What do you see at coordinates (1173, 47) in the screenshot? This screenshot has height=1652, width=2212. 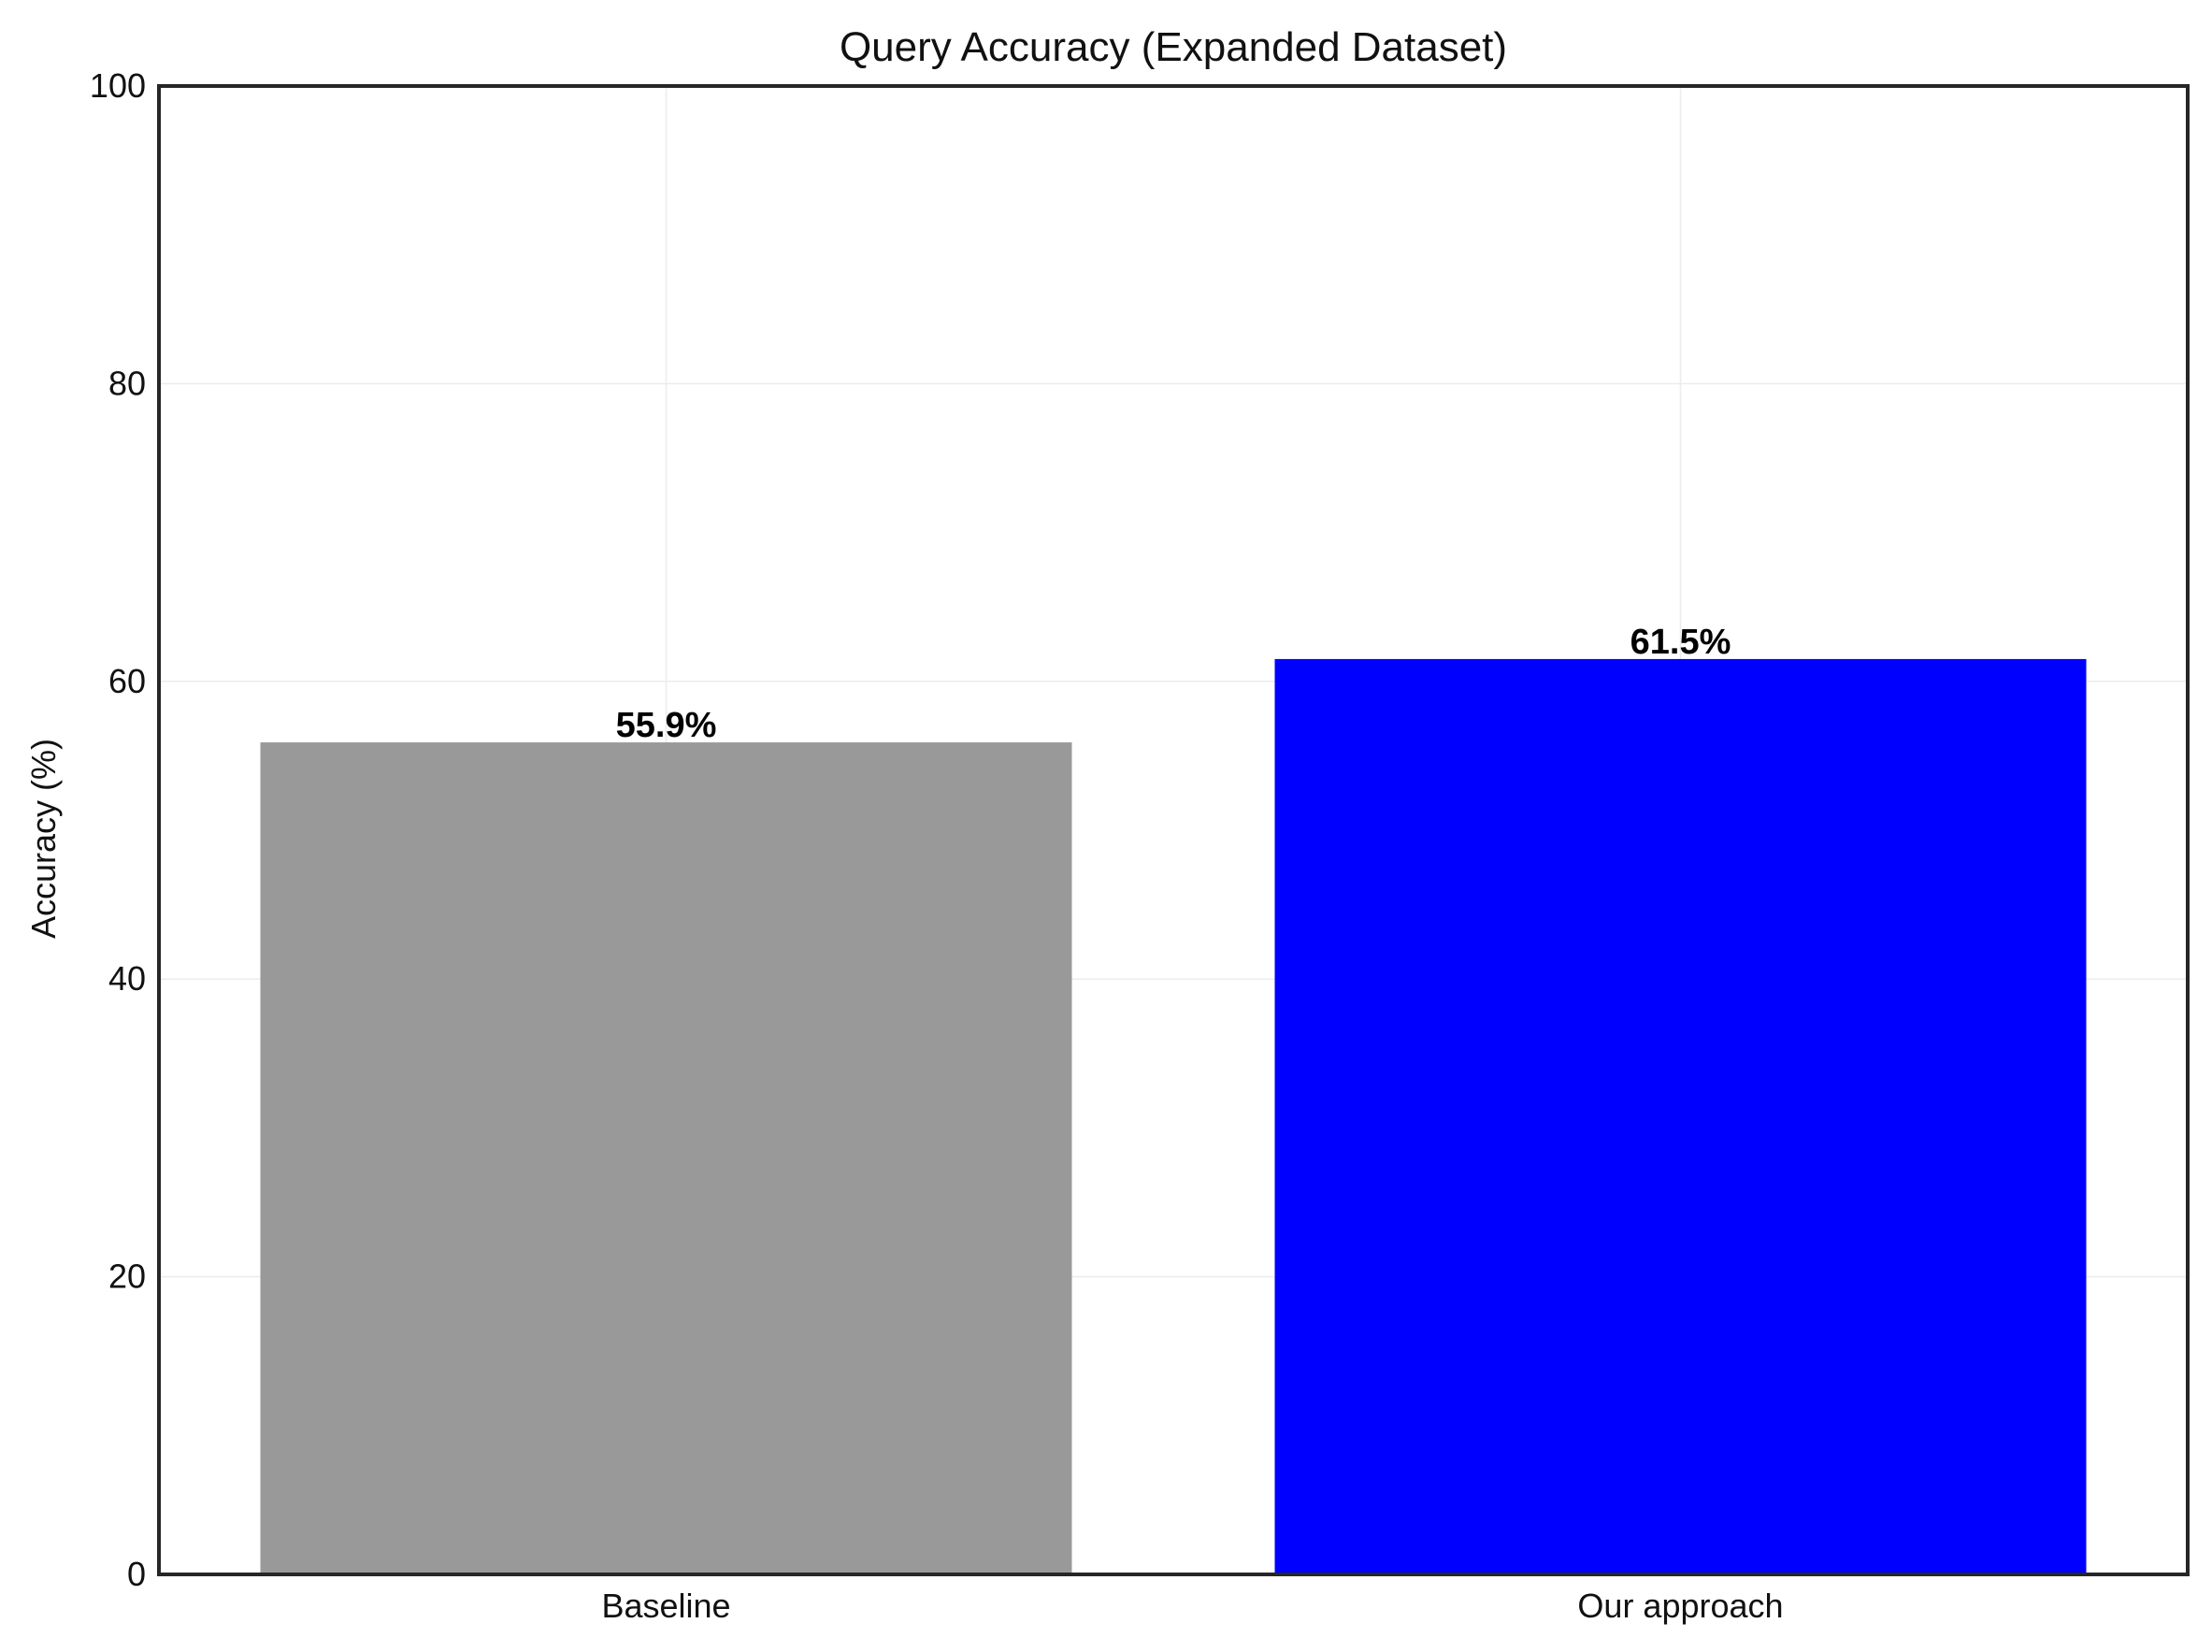 I see `chart-title: Query Accuracy (Expanded Dataset)` at bounding box center [1173, 47].